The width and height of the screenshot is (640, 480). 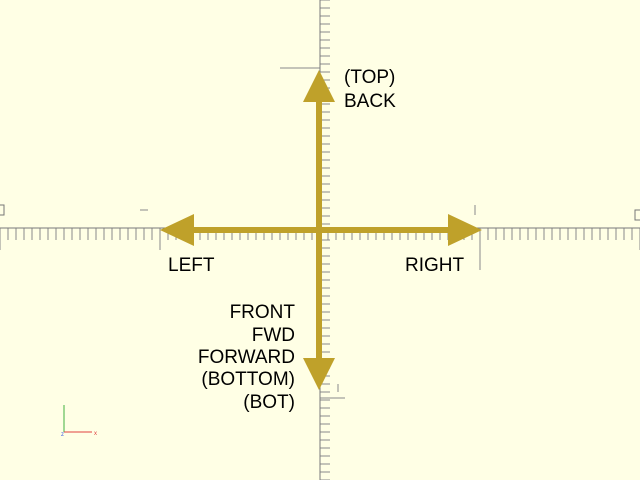 What do you see at coordinates (319, 374) in the screenshot?
I see `arrow-head-down` at bounding box center [319, 374].